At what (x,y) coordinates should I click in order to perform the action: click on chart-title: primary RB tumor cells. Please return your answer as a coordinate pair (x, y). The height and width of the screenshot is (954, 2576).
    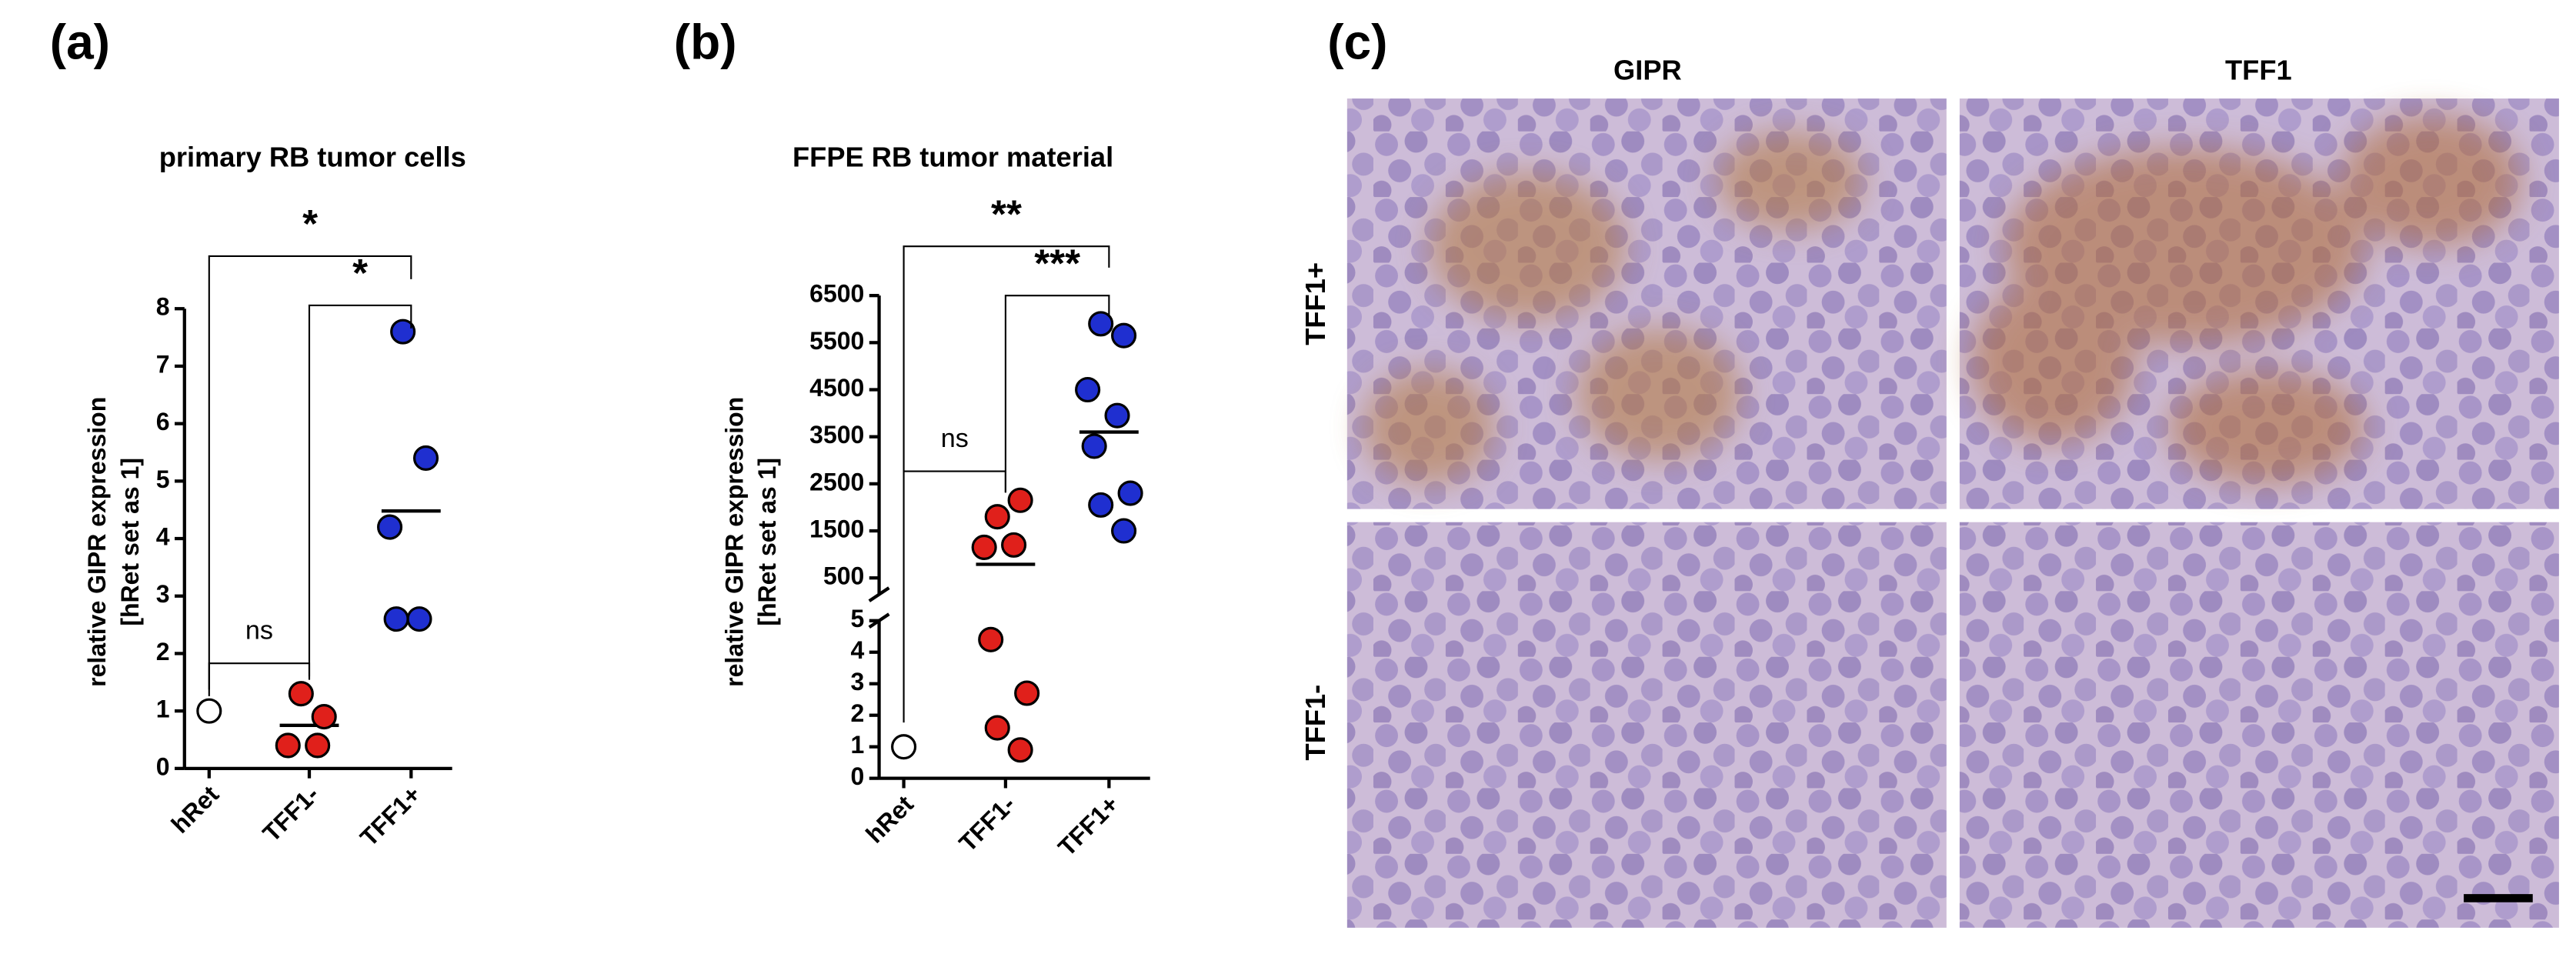
    Looking at the image, I should click on (313, 157).